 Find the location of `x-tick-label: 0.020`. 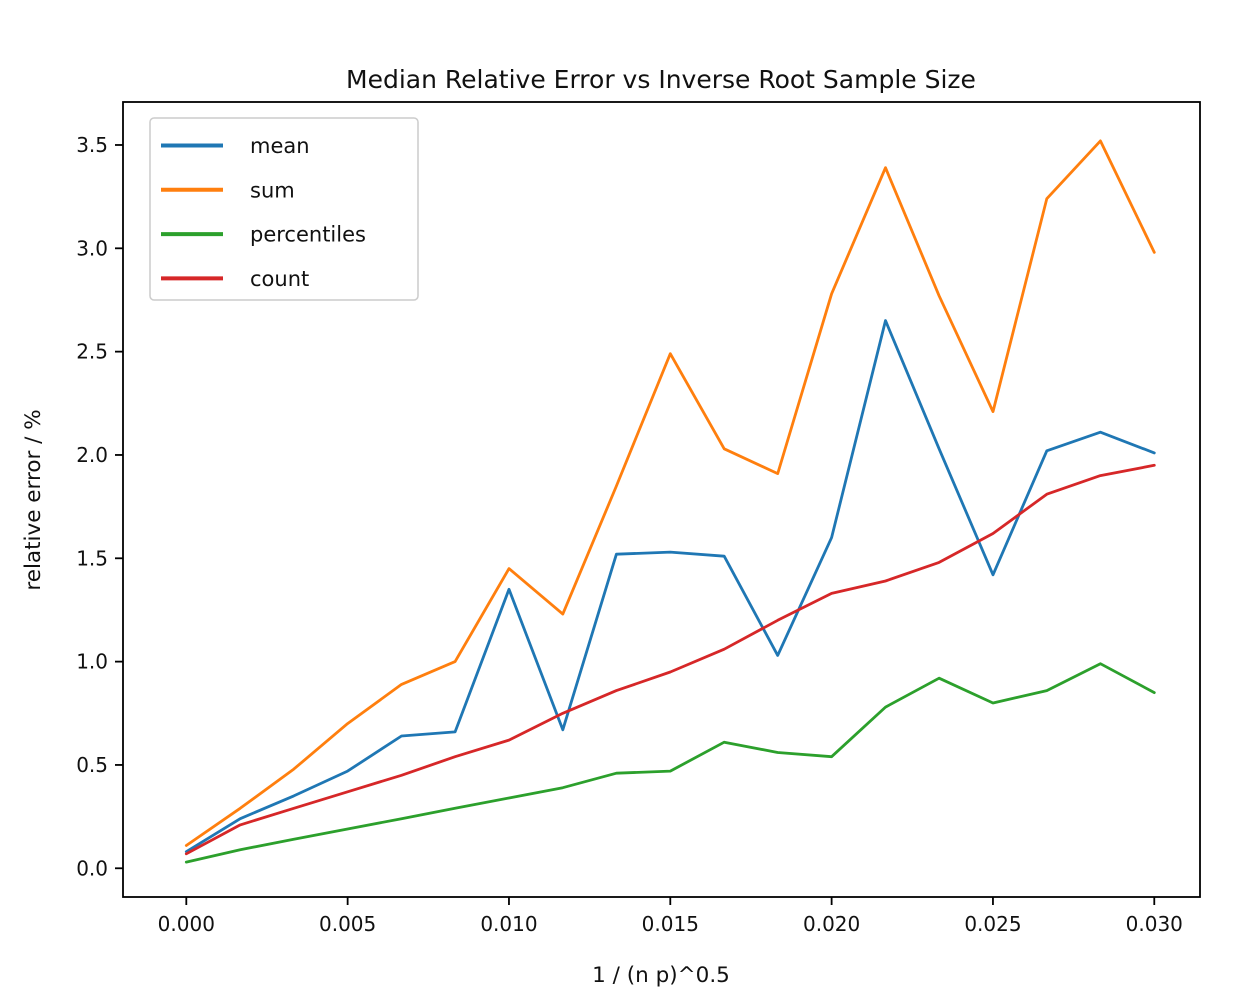

x-tick-label: 0.020 is located at coordinates (831, 924).